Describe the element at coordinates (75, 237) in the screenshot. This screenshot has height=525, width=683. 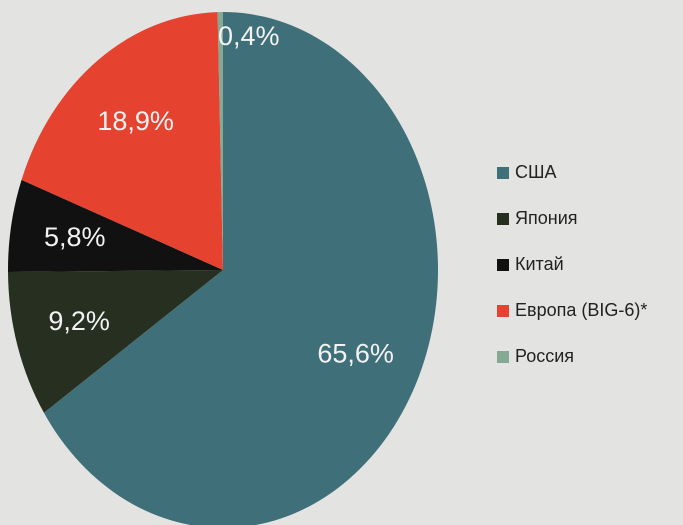
I see `slice-label: 5,8%` at that location.